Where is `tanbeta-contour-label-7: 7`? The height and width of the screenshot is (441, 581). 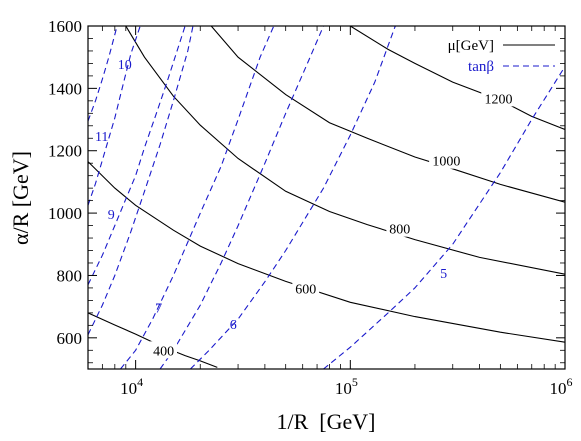
tanbeta-contour-label-7: 7 is located at coordinates (158, 308).